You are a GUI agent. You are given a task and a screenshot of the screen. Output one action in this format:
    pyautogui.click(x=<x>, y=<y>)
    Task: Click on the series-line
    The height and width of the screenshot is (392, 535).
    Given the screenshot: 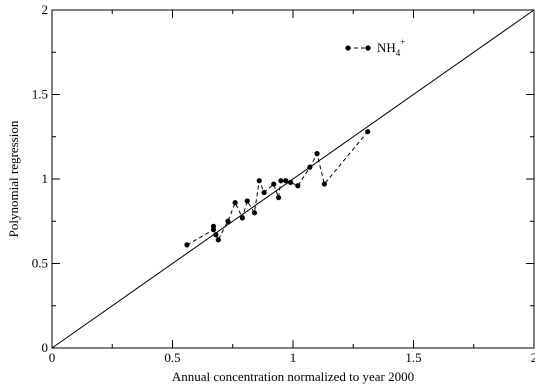 What is the action you would take?
    pyautogui.click(x=277, y=188)
    